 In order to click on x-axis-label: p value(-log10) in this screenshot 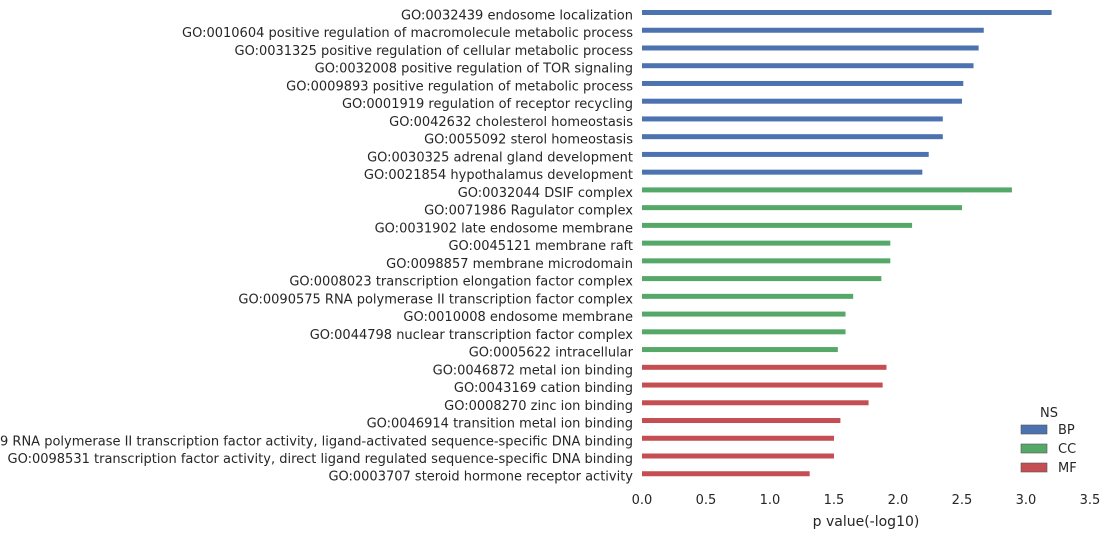, I will do `click(866, 522)`.